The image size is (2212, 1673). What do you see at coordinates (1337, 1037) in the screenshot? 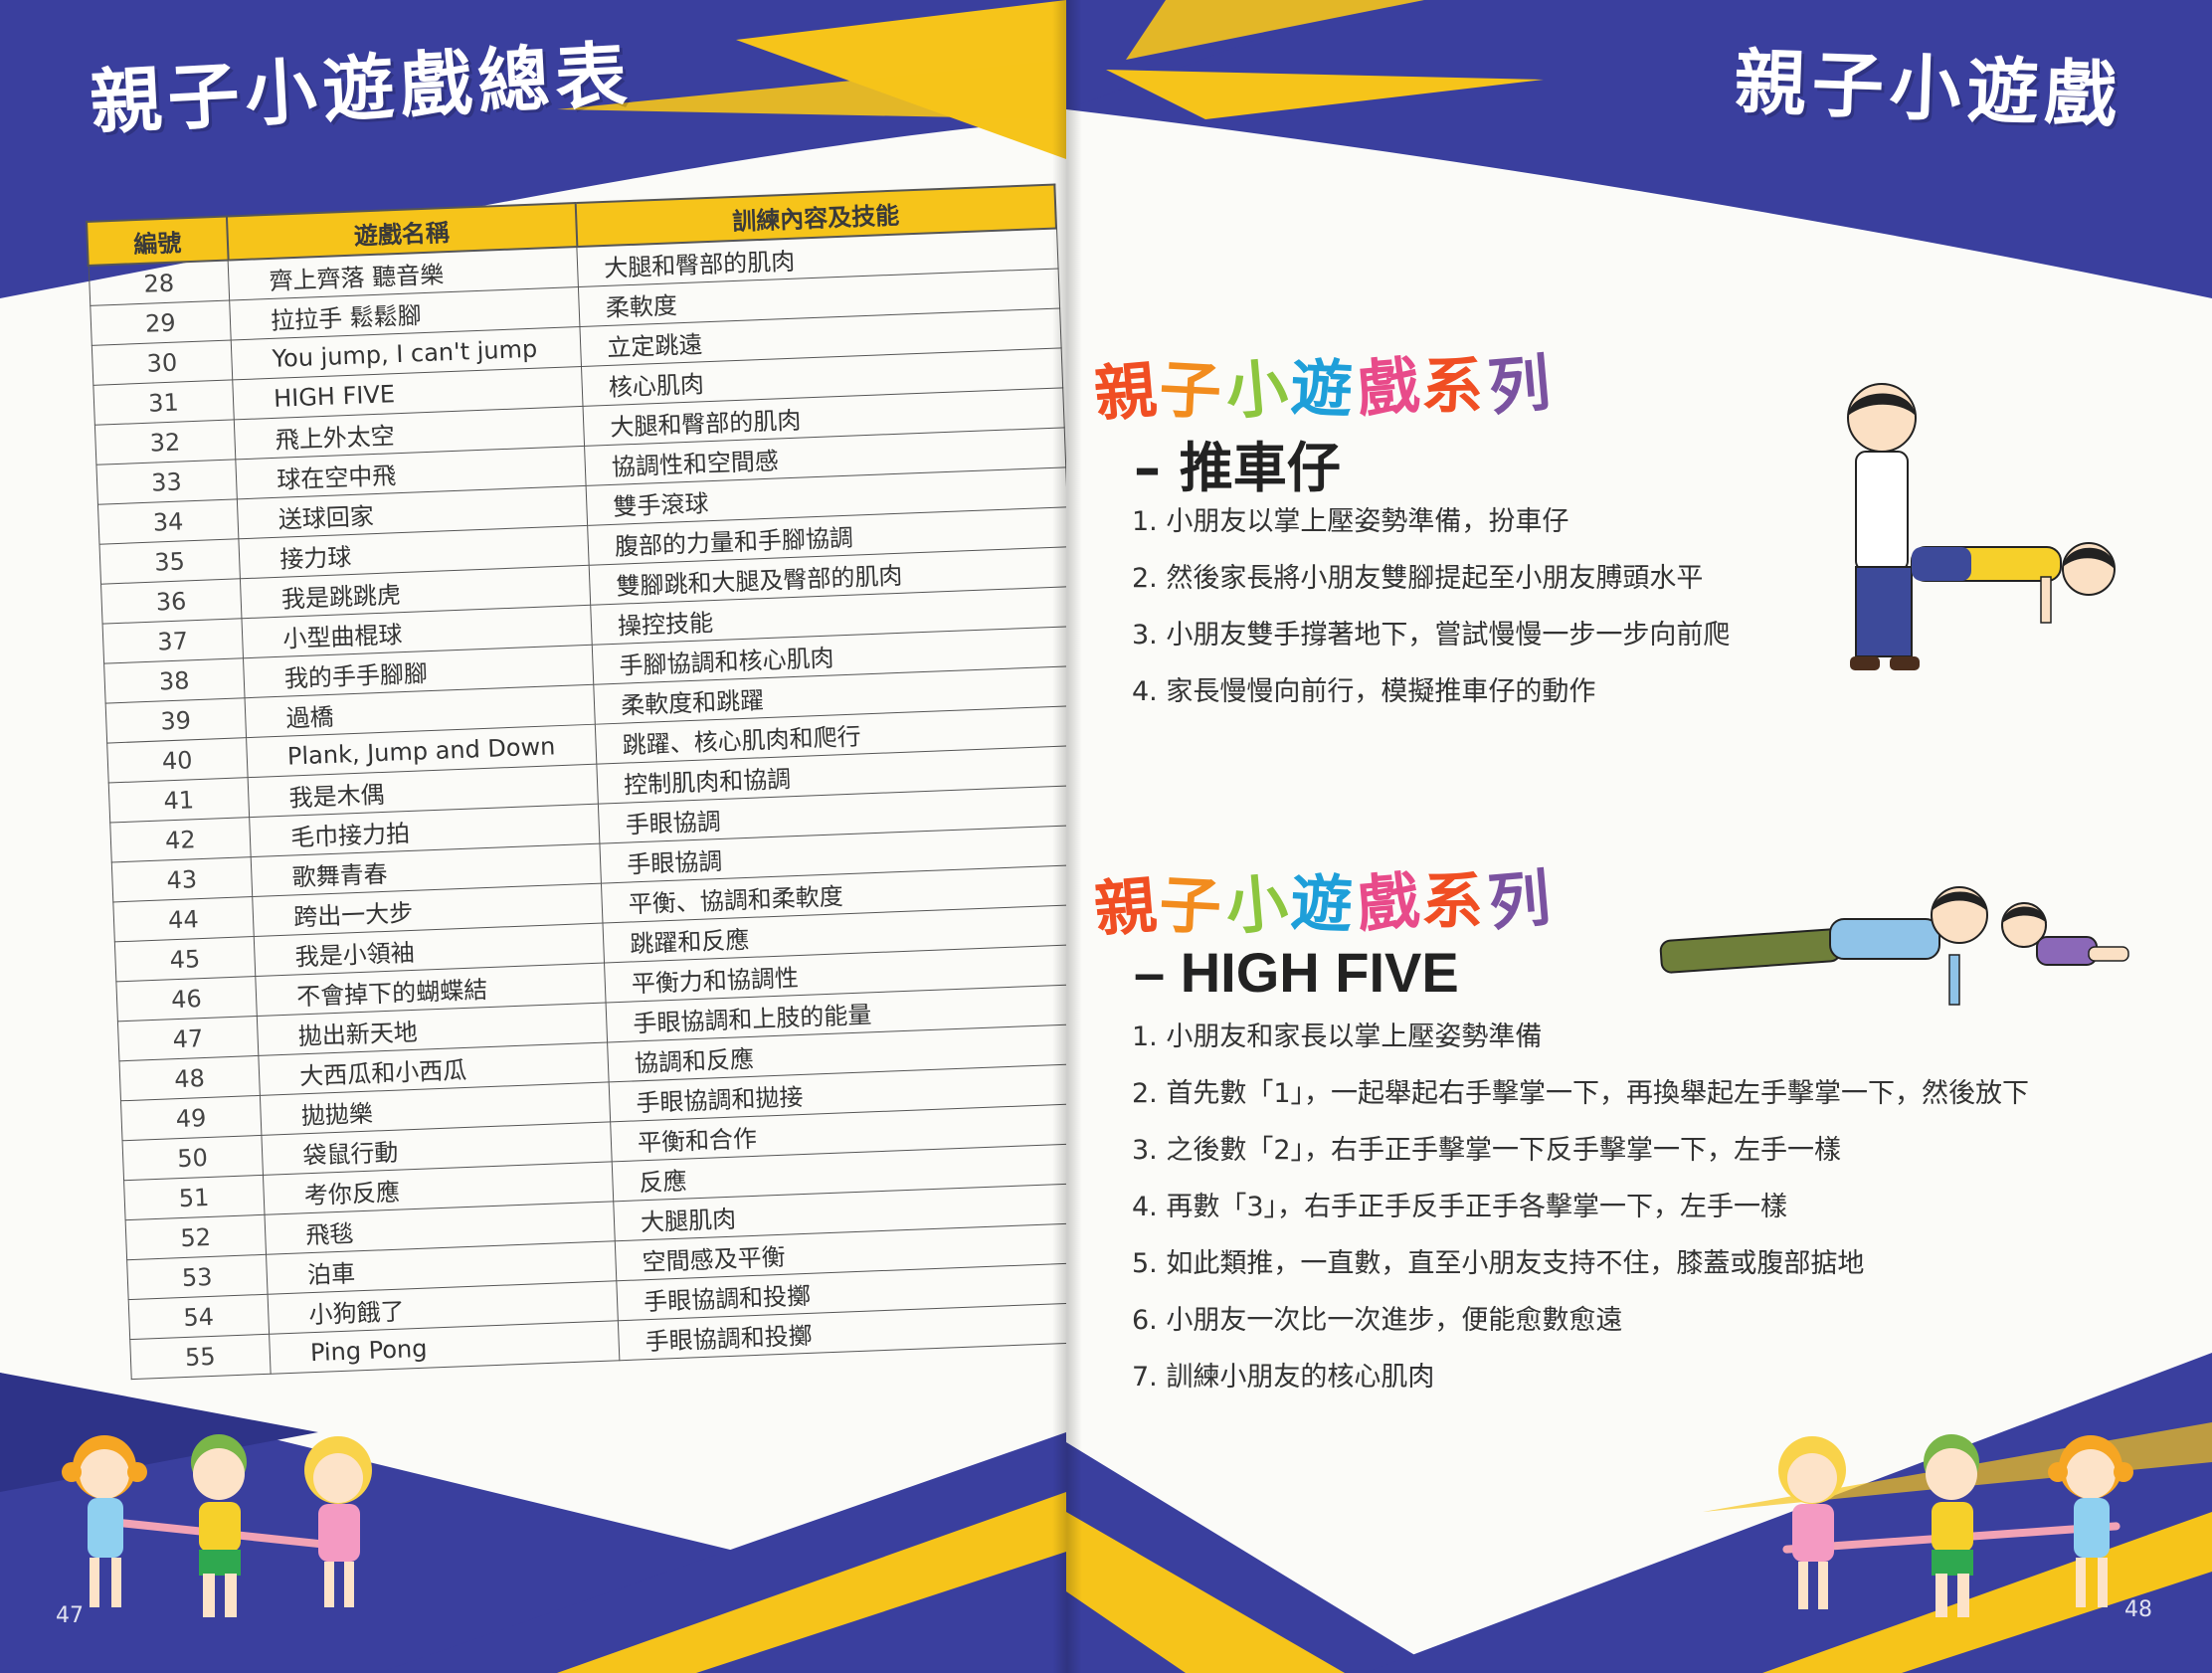
I see `step-item: 1. 小朋友和家長以掌上壓姿勢準備` at bounding box center [1337, 1037].